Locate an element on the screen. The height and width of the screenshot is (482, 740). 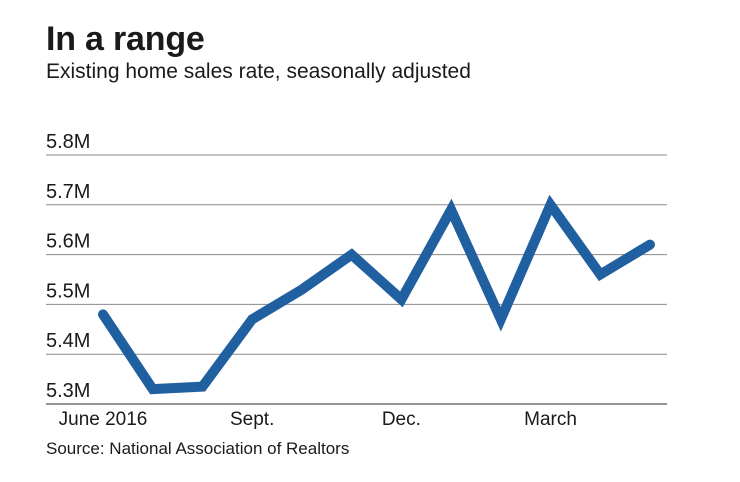
x-tick-label: Dec. is located at coordinates (401, 419).